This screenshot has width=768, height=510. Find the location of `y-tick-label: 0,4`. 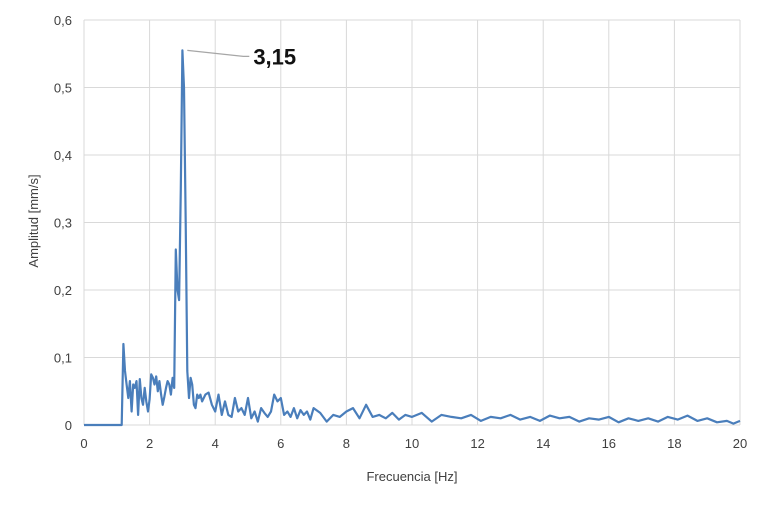

y-tick-label: 0,4 is located at coordinates (63, 155).